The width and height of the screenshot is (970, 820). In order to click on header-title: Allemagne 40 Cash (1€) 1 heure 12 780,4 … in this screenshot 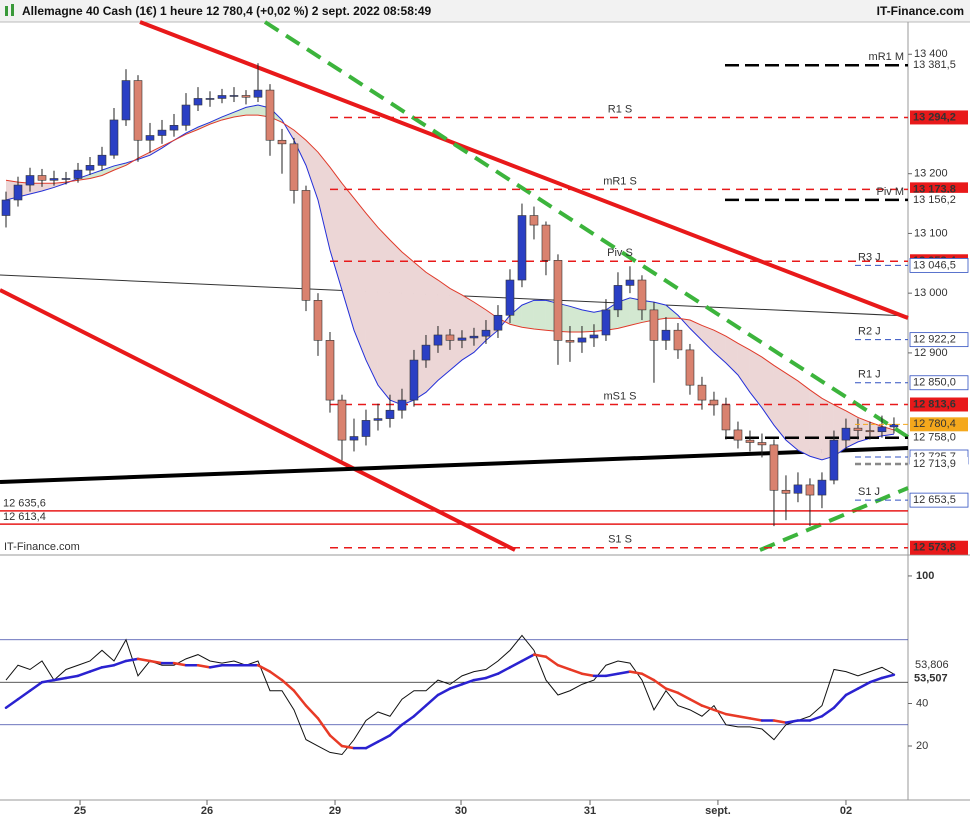, I will do `click(227, 11)`.